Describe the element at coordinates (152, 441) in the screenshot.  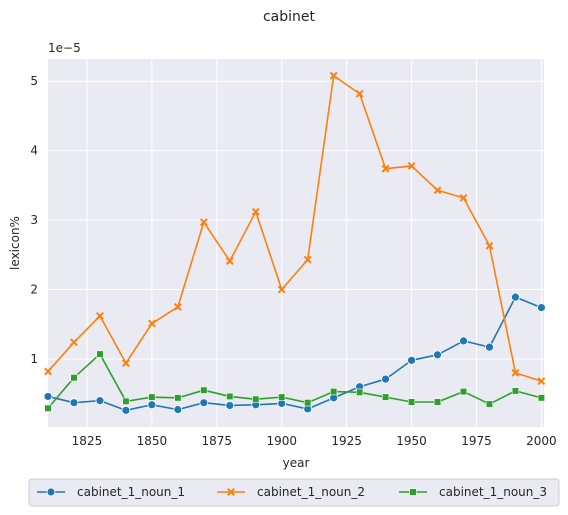
I see `x-tick-label: 1850` at that location.